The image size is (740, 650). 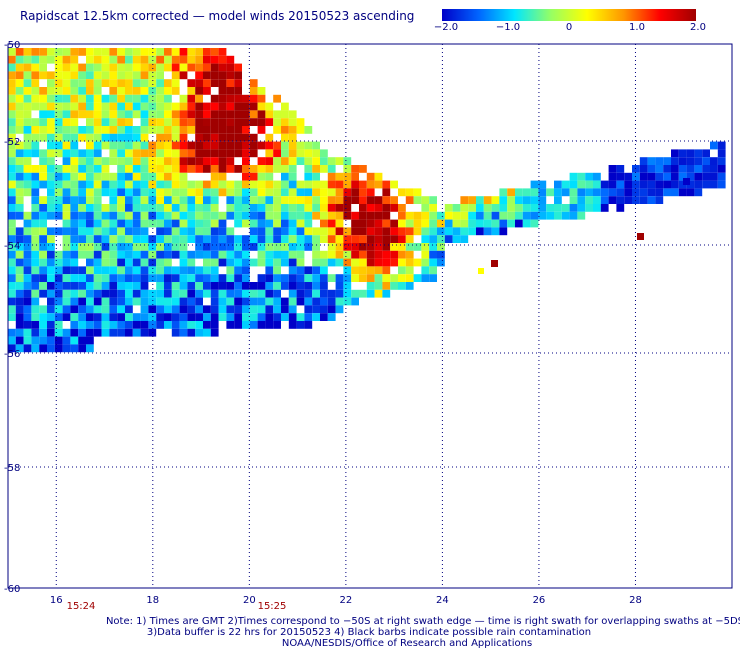 I want to click on lat-tick-label: -52, so click(x=12, y=142).